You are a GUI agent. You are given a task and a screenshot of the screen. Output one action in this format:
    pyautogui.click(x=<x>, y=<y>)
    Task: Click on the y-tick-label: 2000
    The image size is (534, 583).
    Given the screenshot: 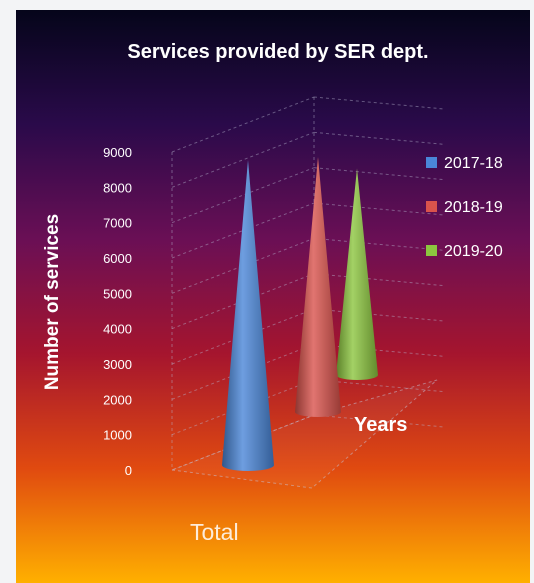 What is the action you would take?
    pyautogui.click(x=117, y=399)
    